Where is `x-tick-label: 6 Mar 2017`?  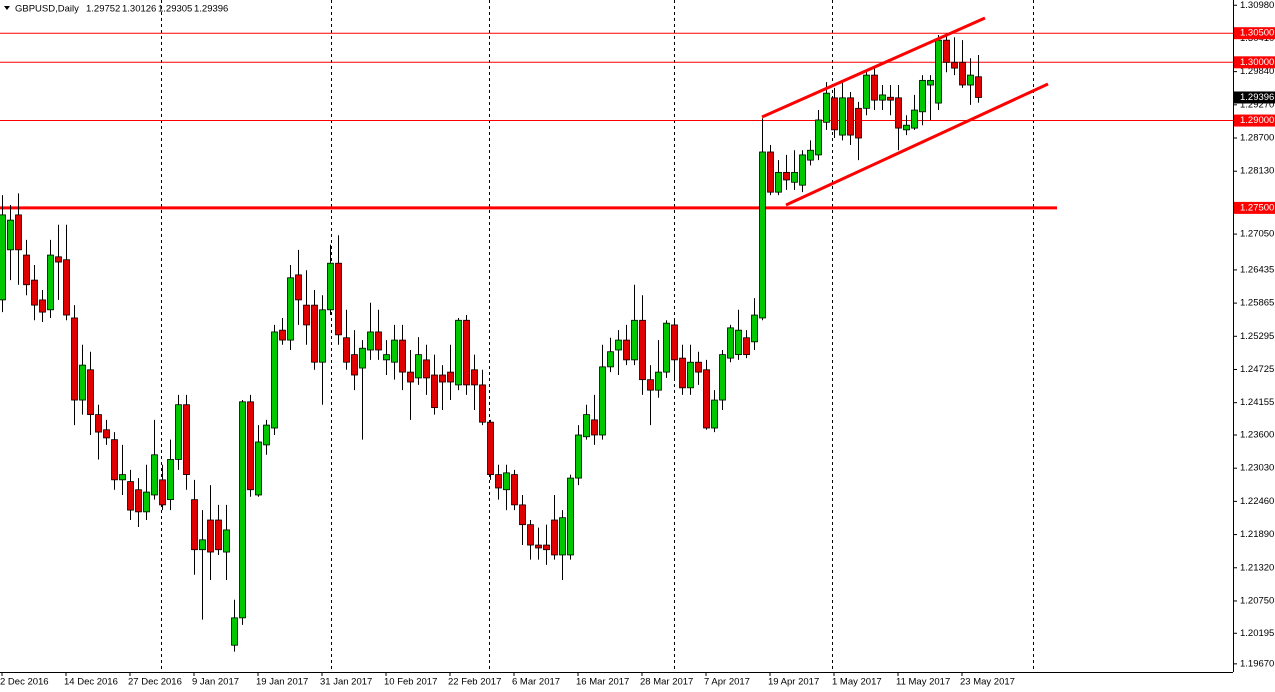
x-tick-label: 6 Mar 2017 is located at coordinates (536, 682).